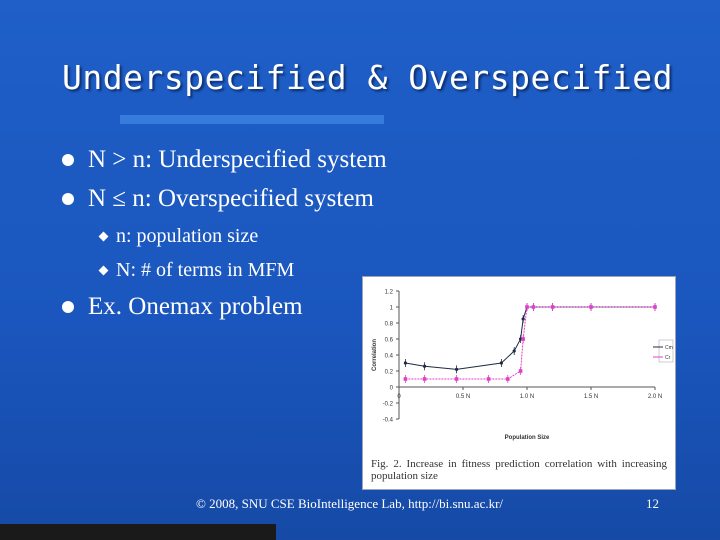 This screenshot has width=720, height=540. I want to click on x-tick-label: 1.0 N, so click(527, 397).